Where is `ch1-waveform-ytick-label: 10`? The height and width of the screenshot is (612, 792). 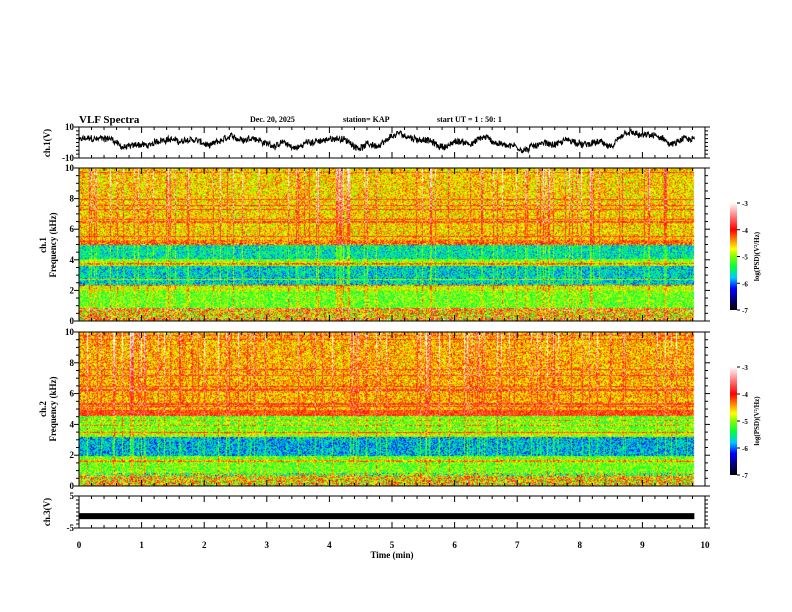 ch1-waveform-ytick-label: 10 is located at coordinates (70, 127).